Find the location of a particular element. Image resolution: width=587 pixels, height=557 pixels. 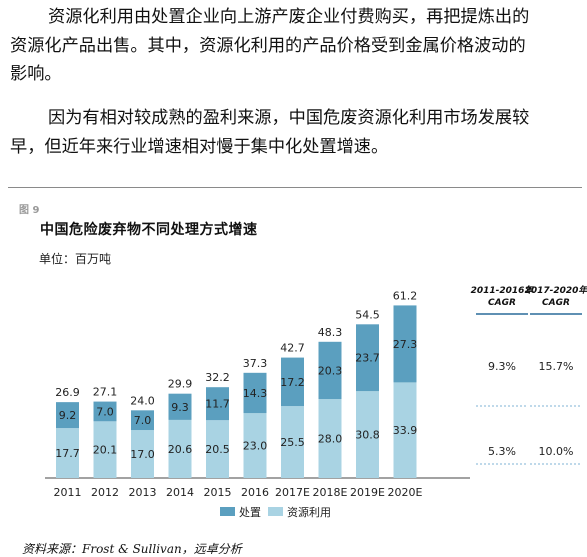

paragraph-line: 资源化产品出售。其中，资源化利用的产品价格受到金属价格波动的 is located at coordinates (268, 45).